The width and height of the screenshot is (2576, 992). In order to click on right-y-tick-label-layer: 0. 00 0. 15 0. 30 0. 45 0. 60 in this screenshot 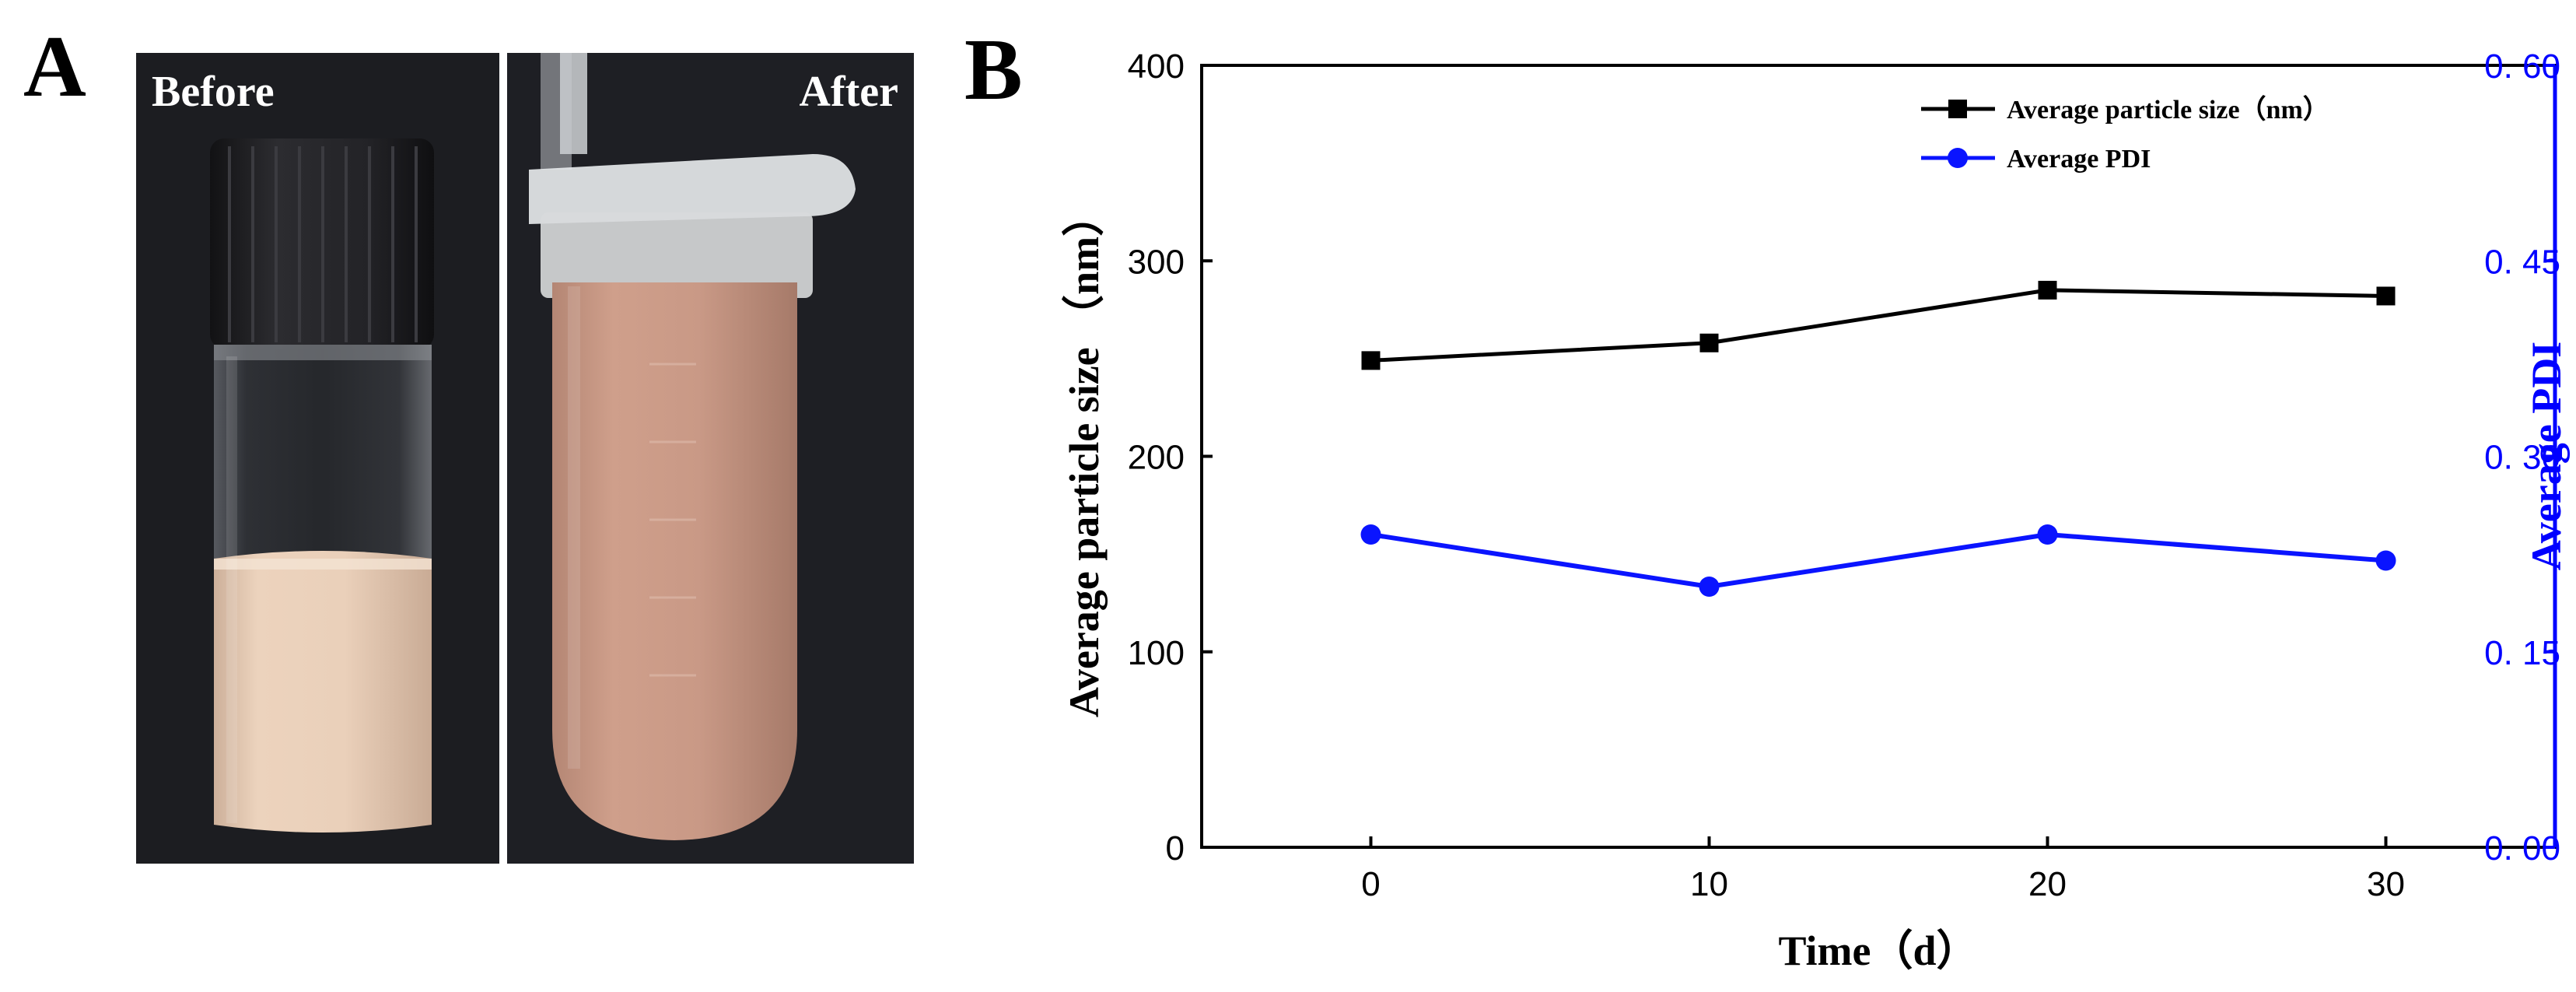, I will do `click(2522, 458)`.